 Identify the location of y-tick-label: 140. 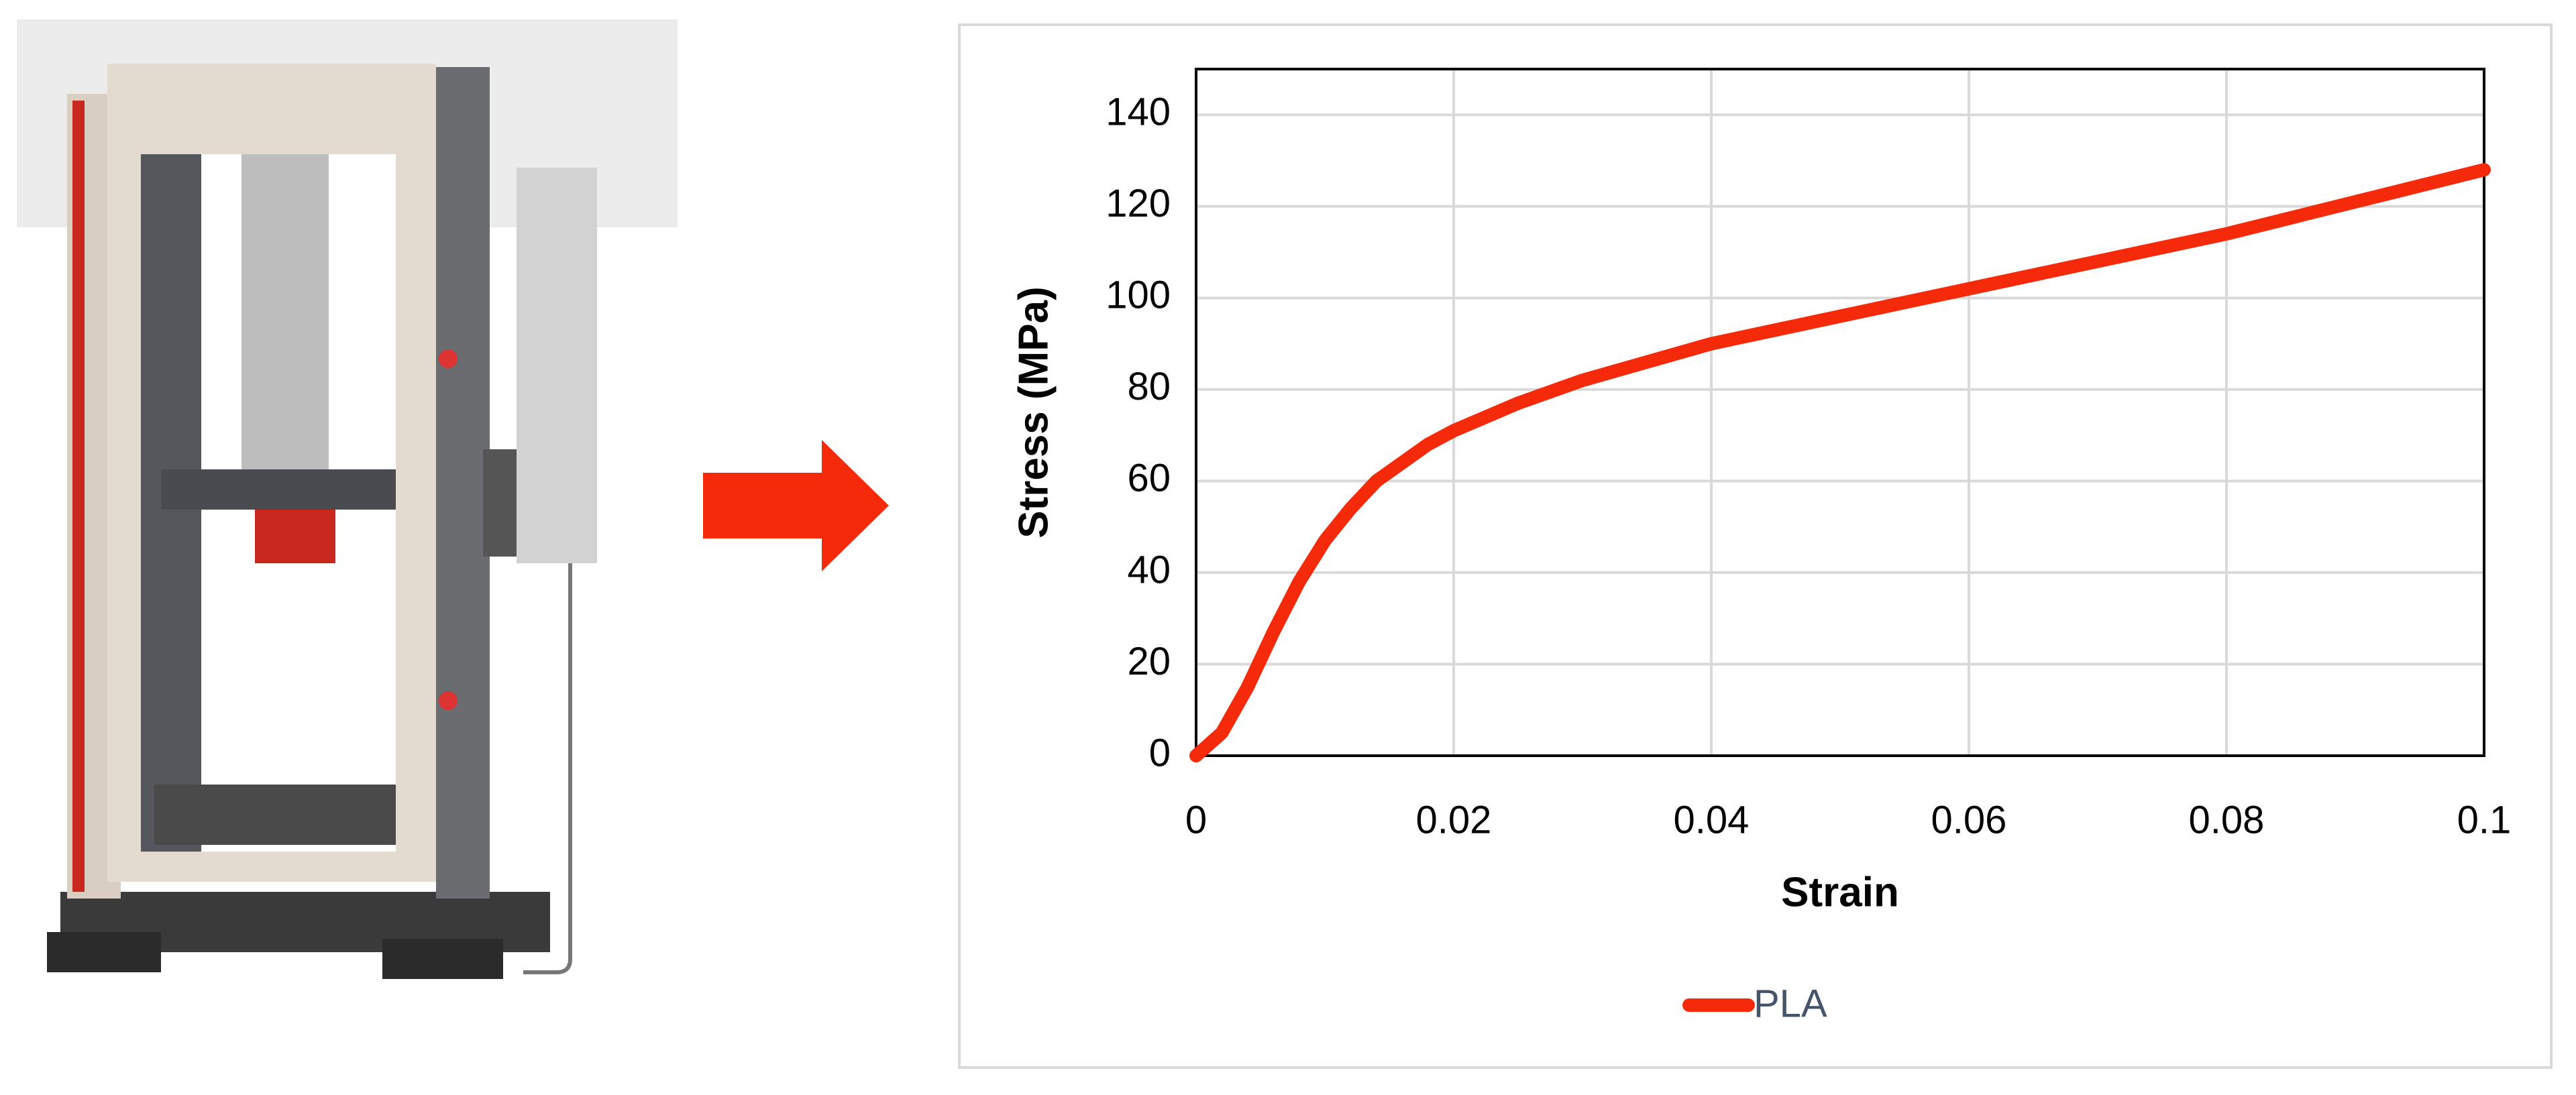
(1138, 112).